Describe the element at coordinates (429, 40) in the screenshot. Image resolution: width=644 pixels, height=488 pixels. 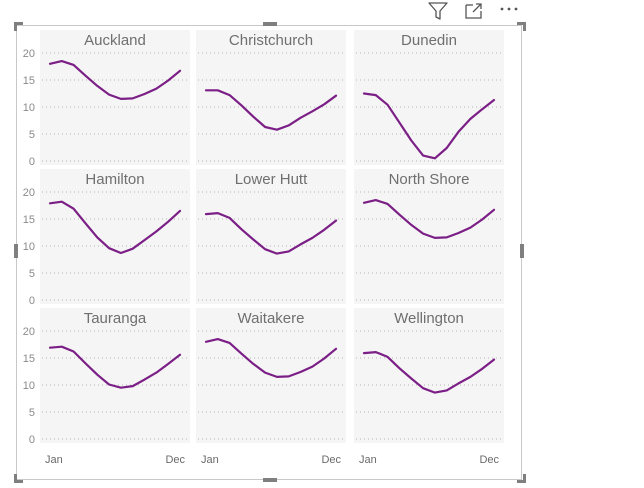
I see `panel-title: Dunedin` at that location.